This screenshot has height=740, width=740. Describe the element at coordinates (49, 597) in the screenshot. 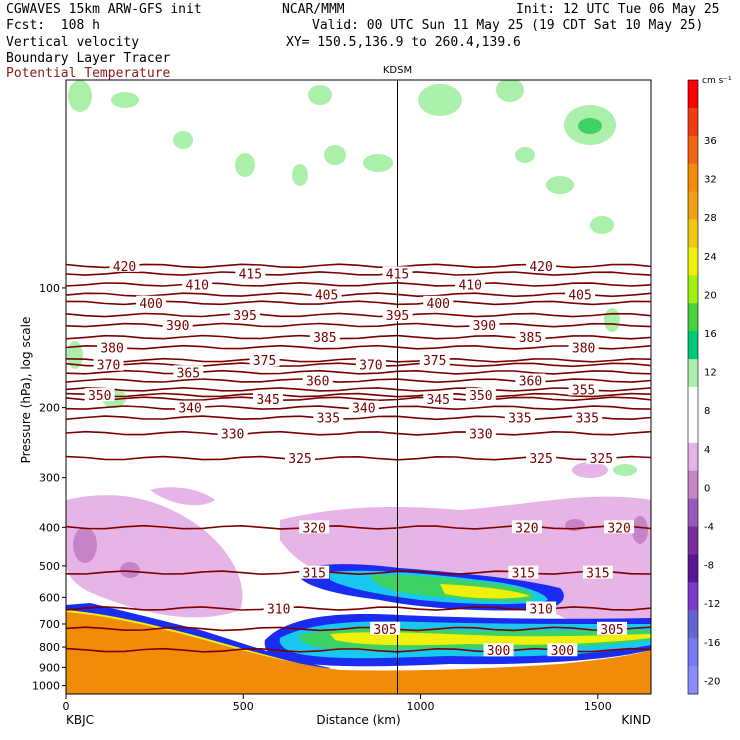

I see `y-tick-label: 600` at that location.